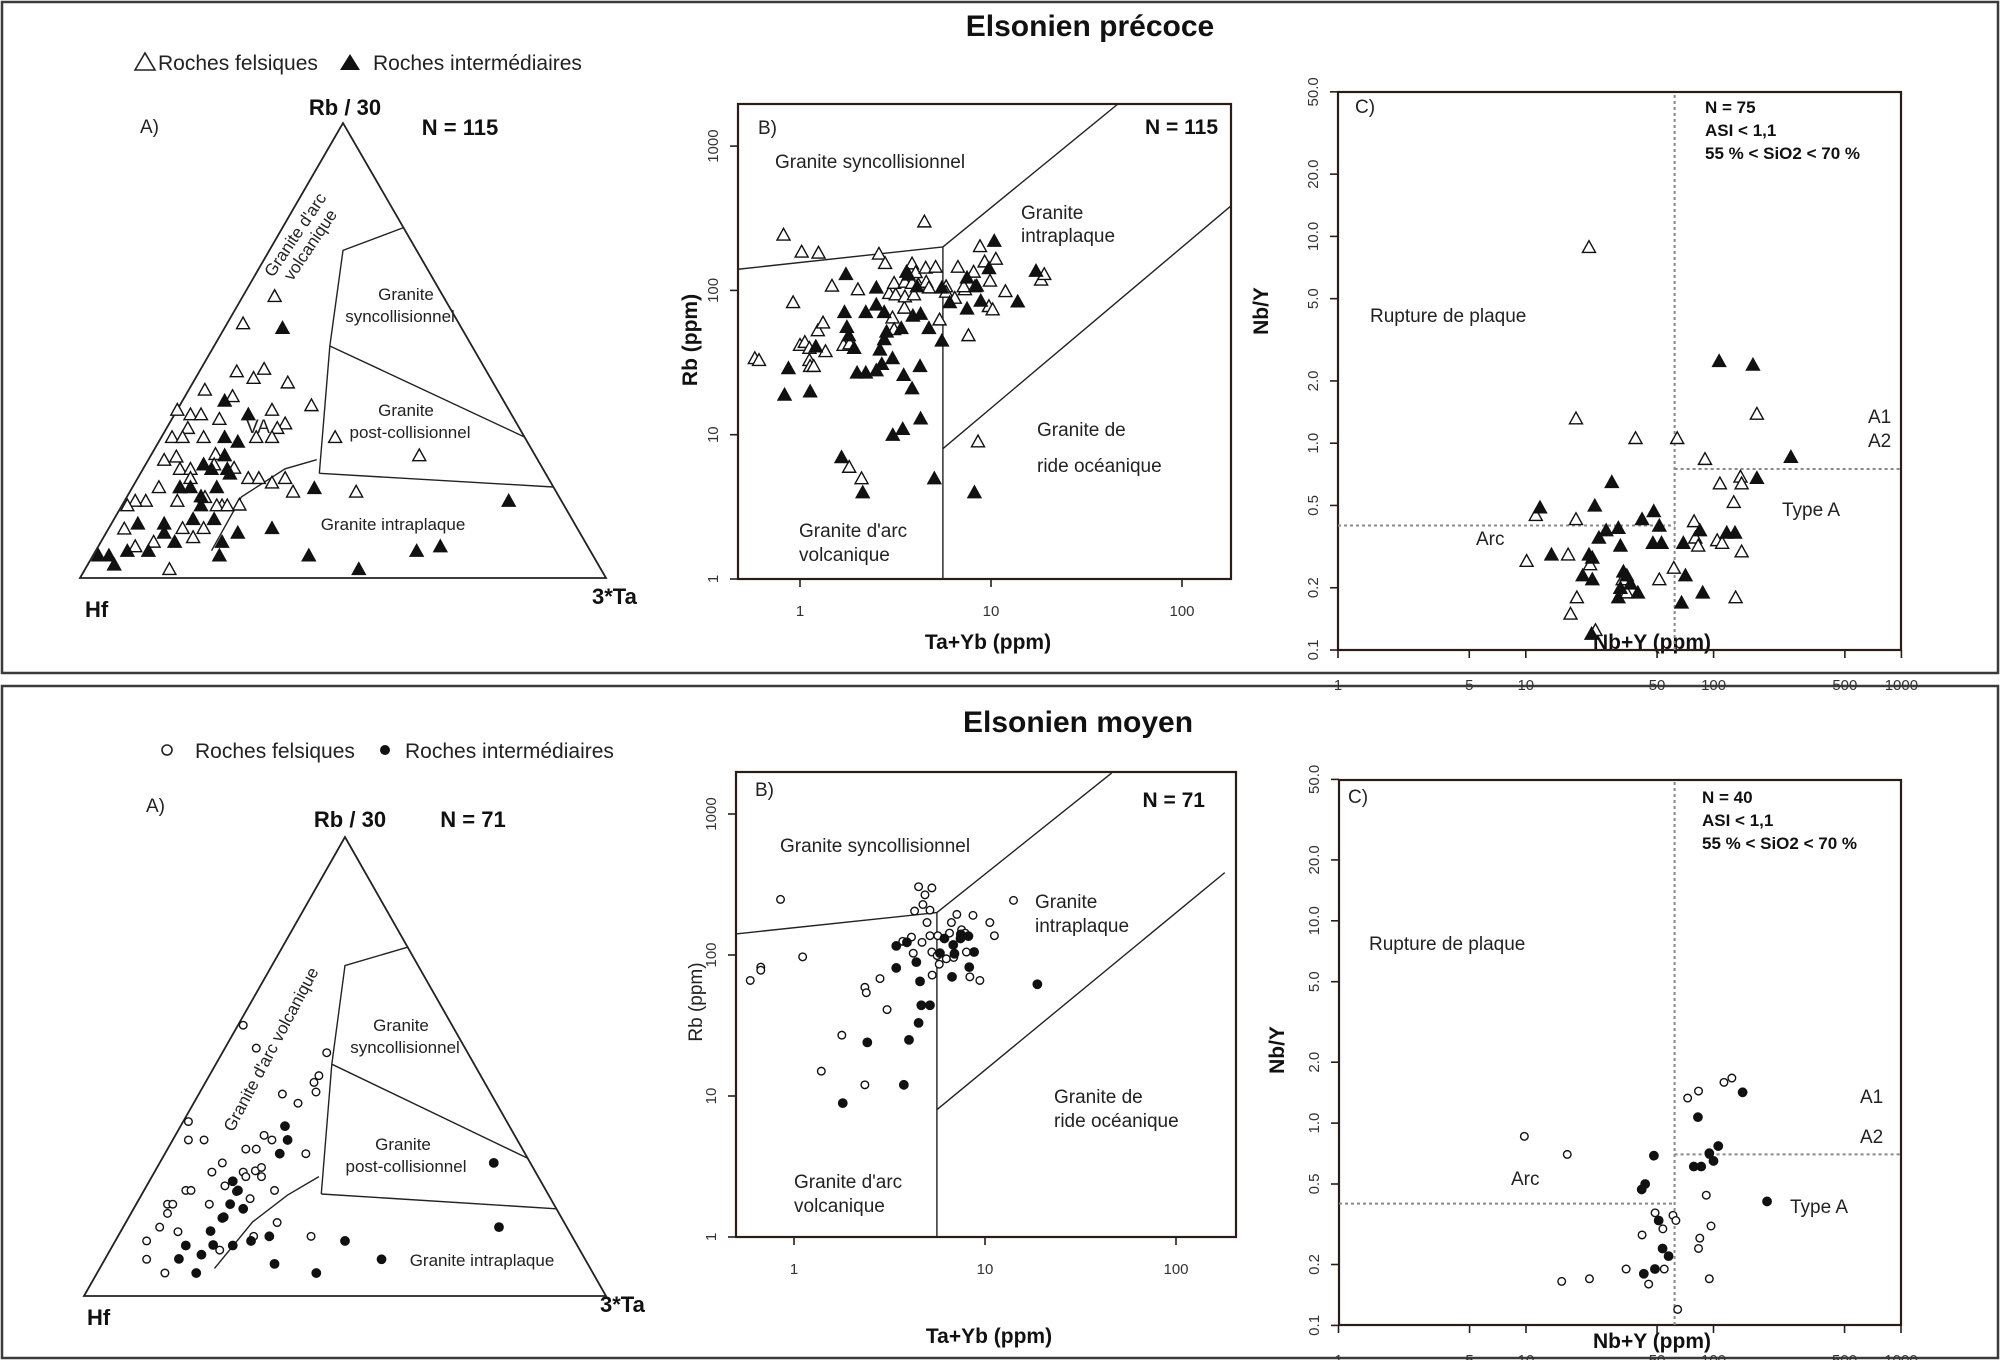 The height and width of the screenshot is (1360, 2000). What do you see at coordinates (1313, 443) in the screenshot?
I see `y-tick-label: 1.0` at bounding box center [1313, 443].